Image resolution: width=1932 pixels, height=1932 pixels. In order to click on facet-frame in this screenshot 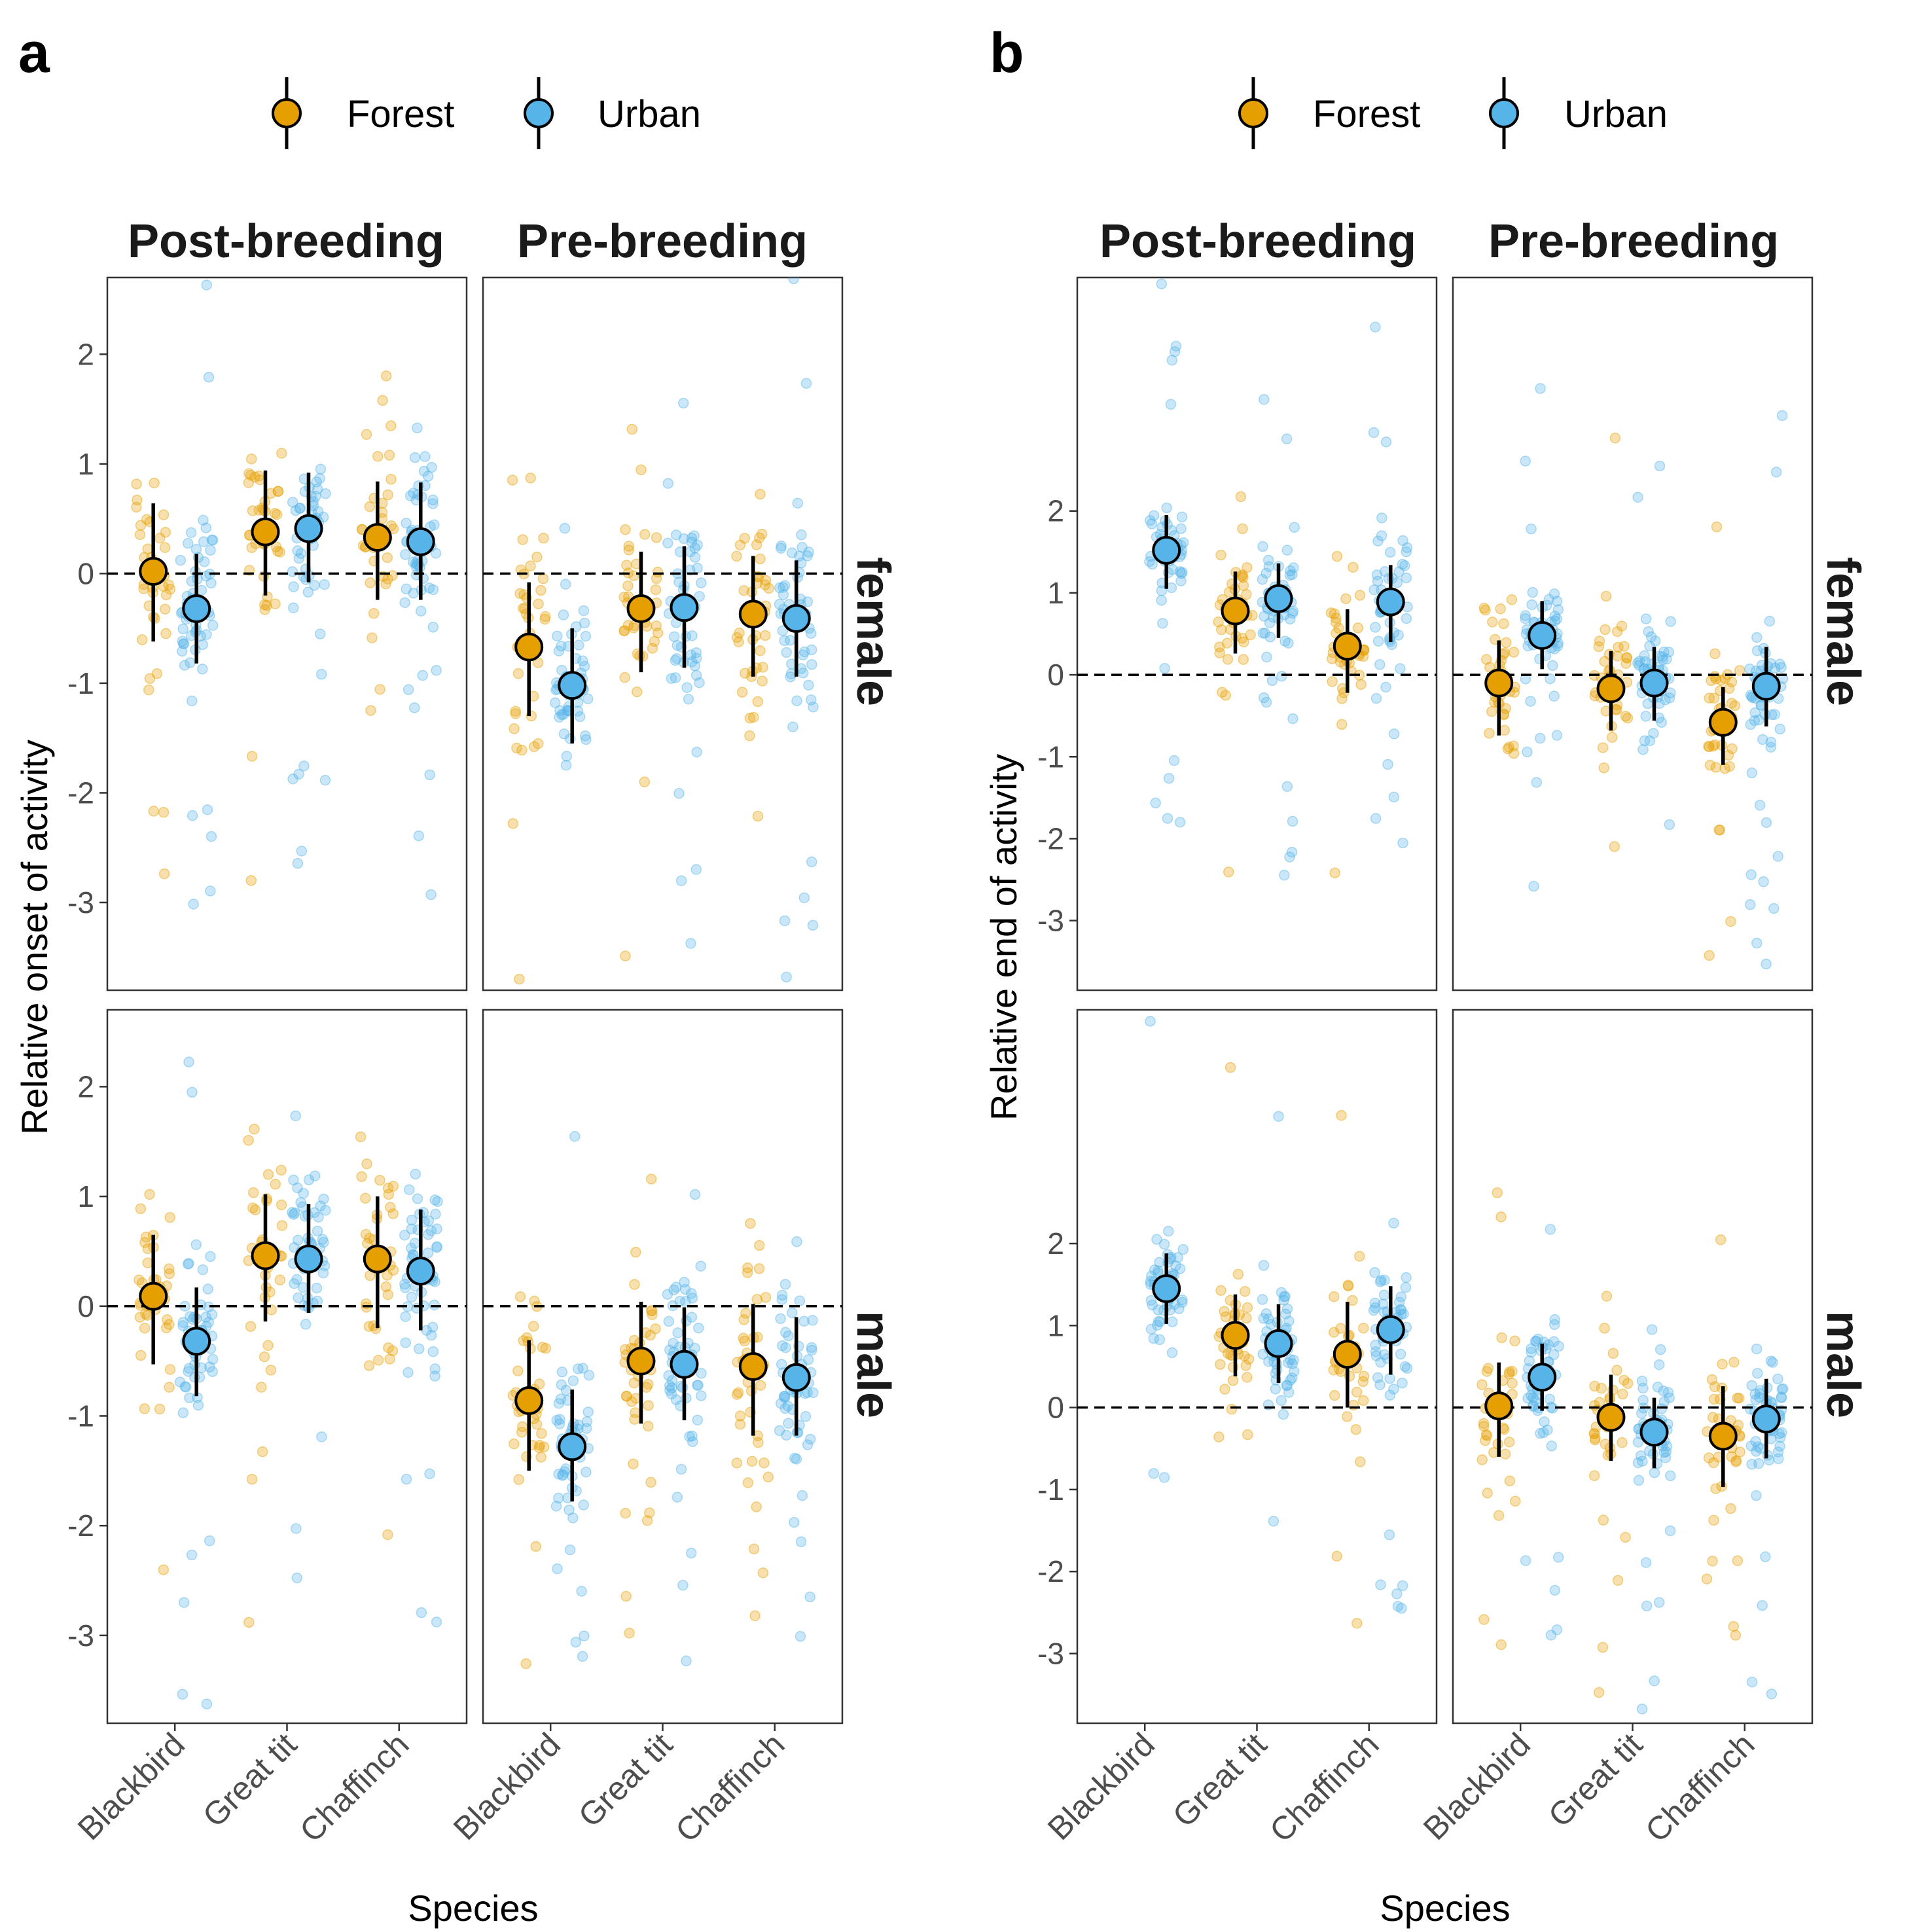, I will do `click(663, 634)`.